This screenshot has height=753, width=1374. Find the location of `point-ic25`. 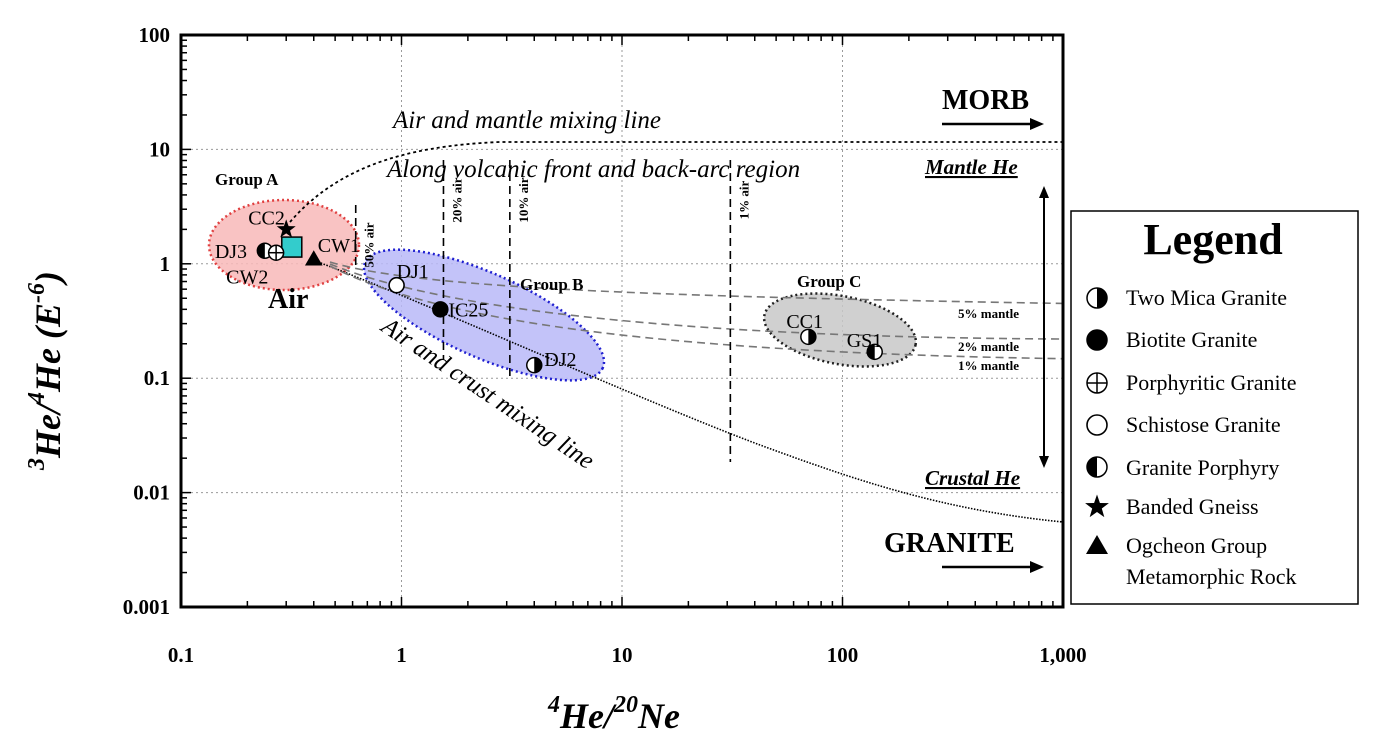

point-ic25 is located at coordinates (440, 309).